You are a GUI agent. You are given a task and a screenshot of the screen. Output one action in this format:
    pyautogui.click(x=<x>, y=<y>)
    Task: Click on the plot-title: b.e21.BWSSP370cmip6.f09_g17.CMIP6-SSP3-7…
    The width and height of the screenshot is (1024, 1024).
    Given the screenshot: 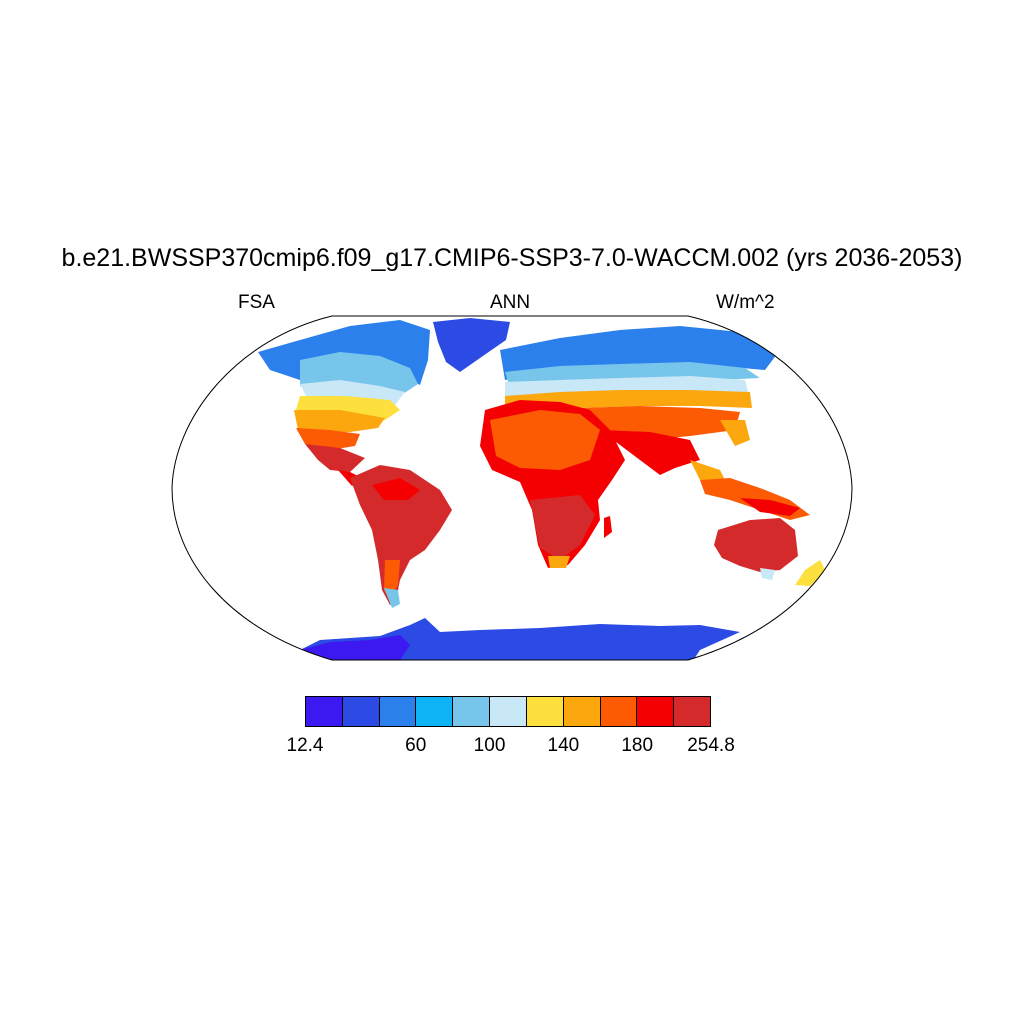 What is the action you would take?
    pyautogui.click(x=512, y=258)
    